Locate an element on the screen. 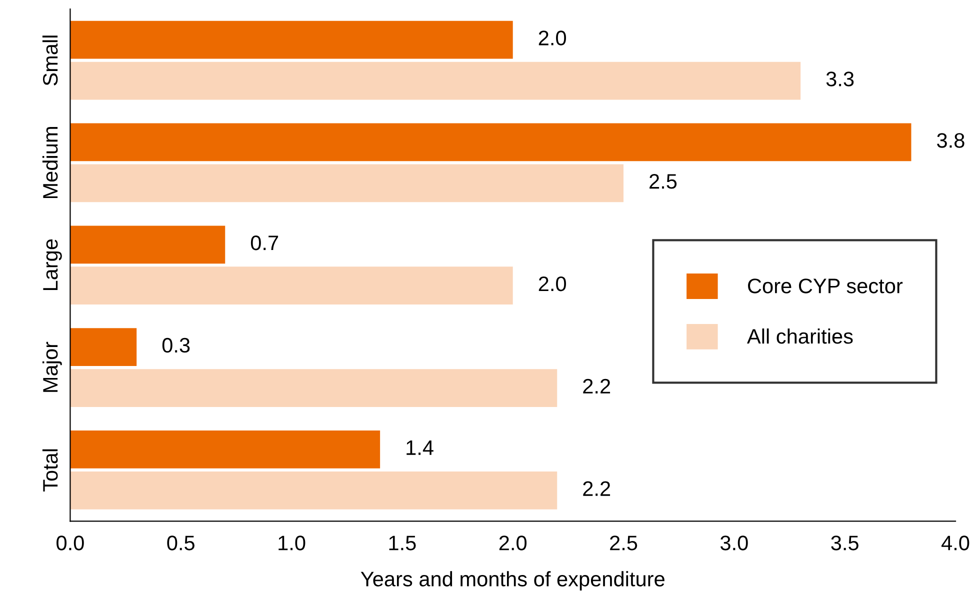  data-label: 3.3 is located at coordinates (840, 79).